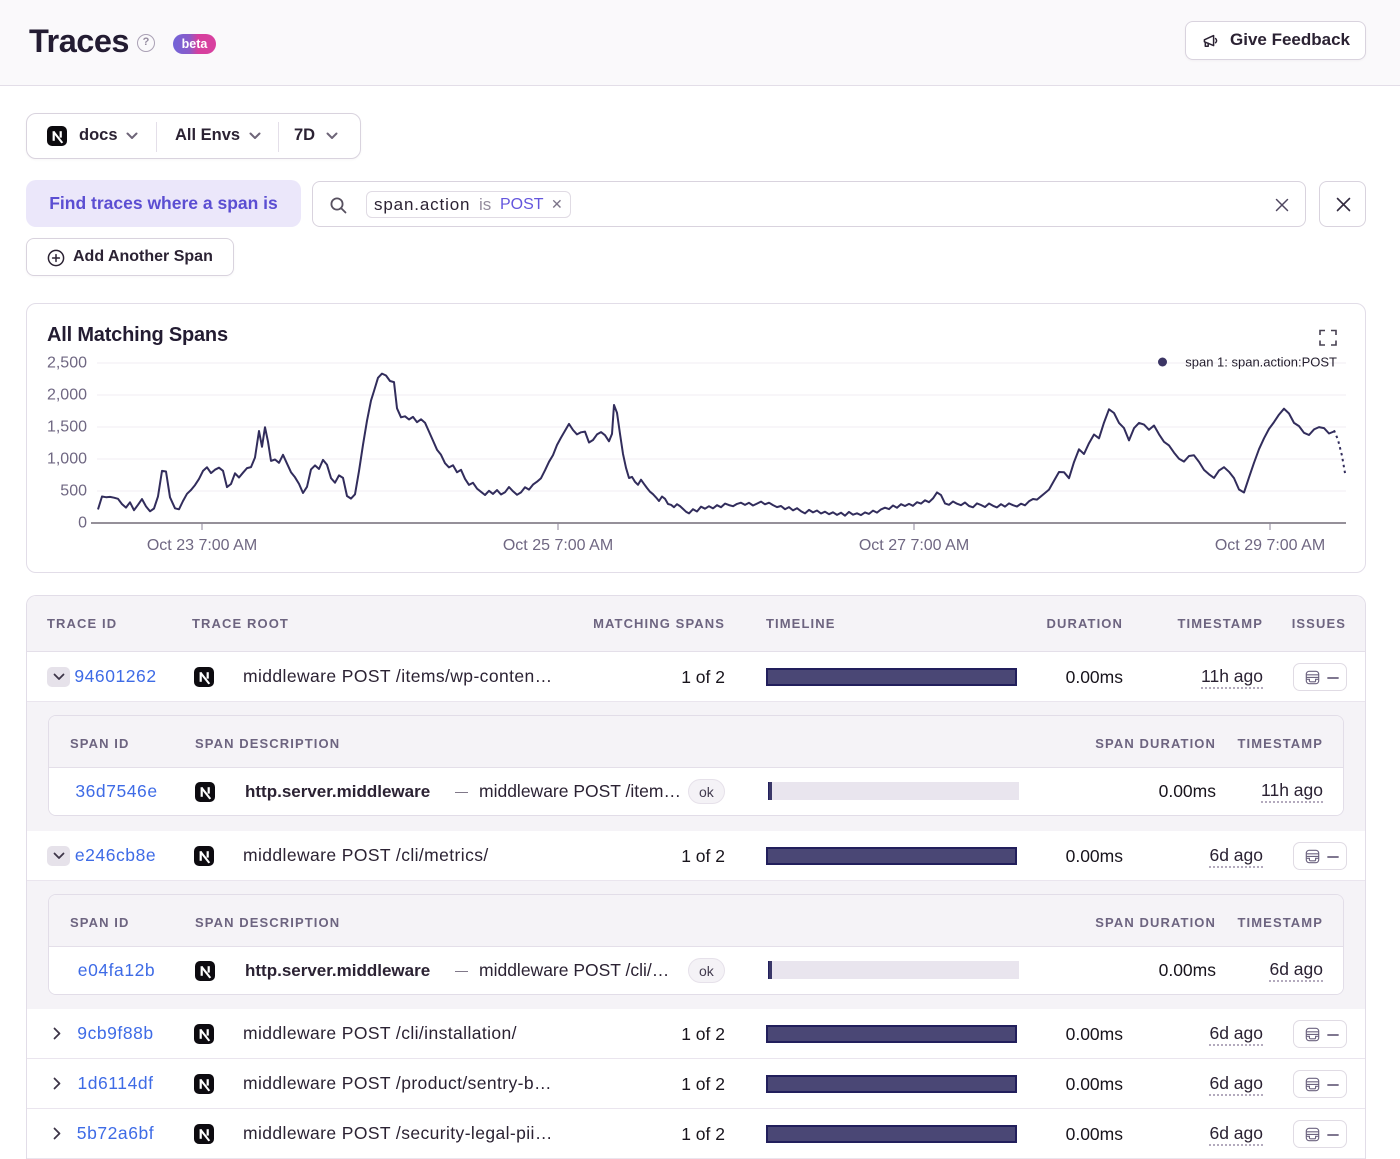 This screenshot has height=1159, width=1400. I want to click on svg-text: Oct 29 7:00 AM, so click(1270, 545).